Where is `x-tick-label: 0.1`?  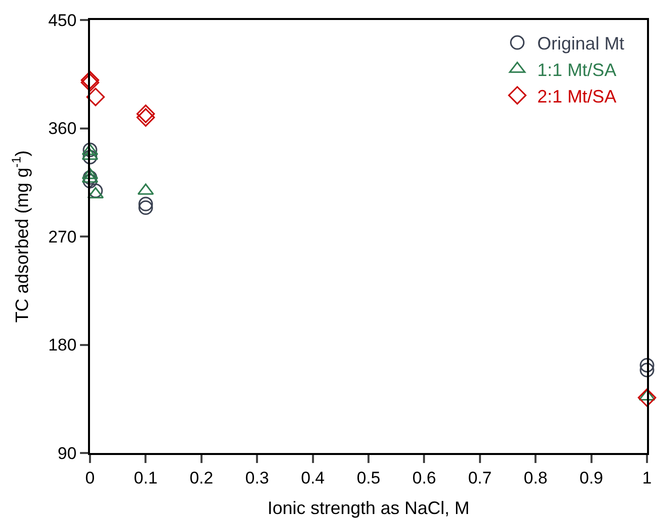 x-tick-label: 0.1 is located at coordinates (146, 478).